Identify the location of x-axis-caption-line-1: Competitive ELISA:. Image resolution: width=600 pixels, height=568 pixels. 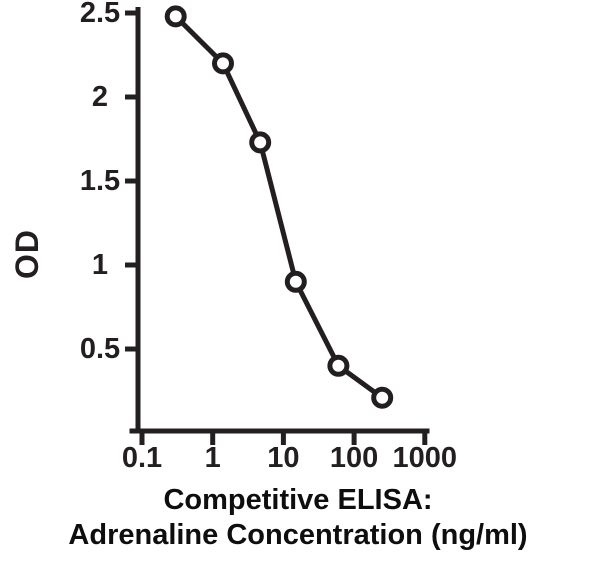
(298, 500).